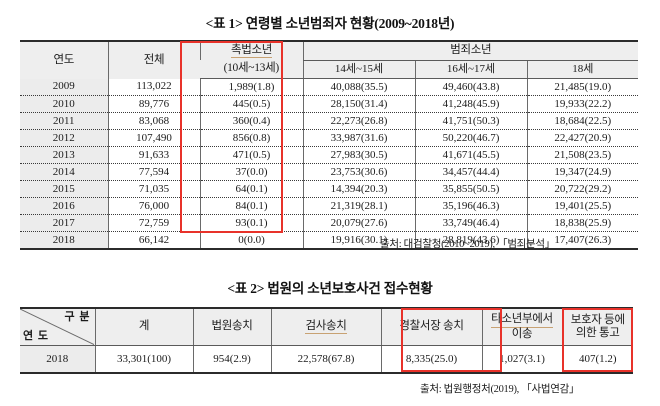 Image resolution: width=660 pixels, height=406 pixels. What do you see at coordinates (582, 69) in the screenshot?
I see `table1-col-age-18: 18세` at bounding box center [582, 69].